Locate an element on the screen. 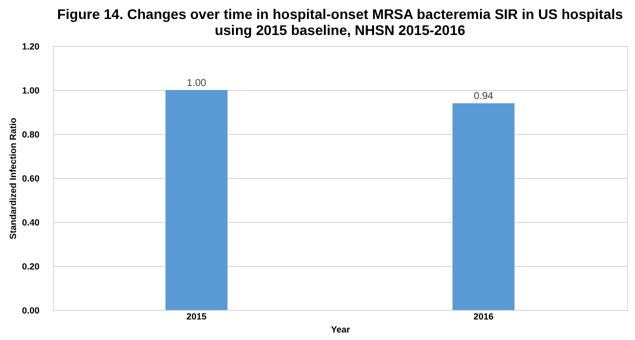 The width and height of the screenshot is (635, 340). y-tick-label: 0.60 is located at coordinates (31, 179).